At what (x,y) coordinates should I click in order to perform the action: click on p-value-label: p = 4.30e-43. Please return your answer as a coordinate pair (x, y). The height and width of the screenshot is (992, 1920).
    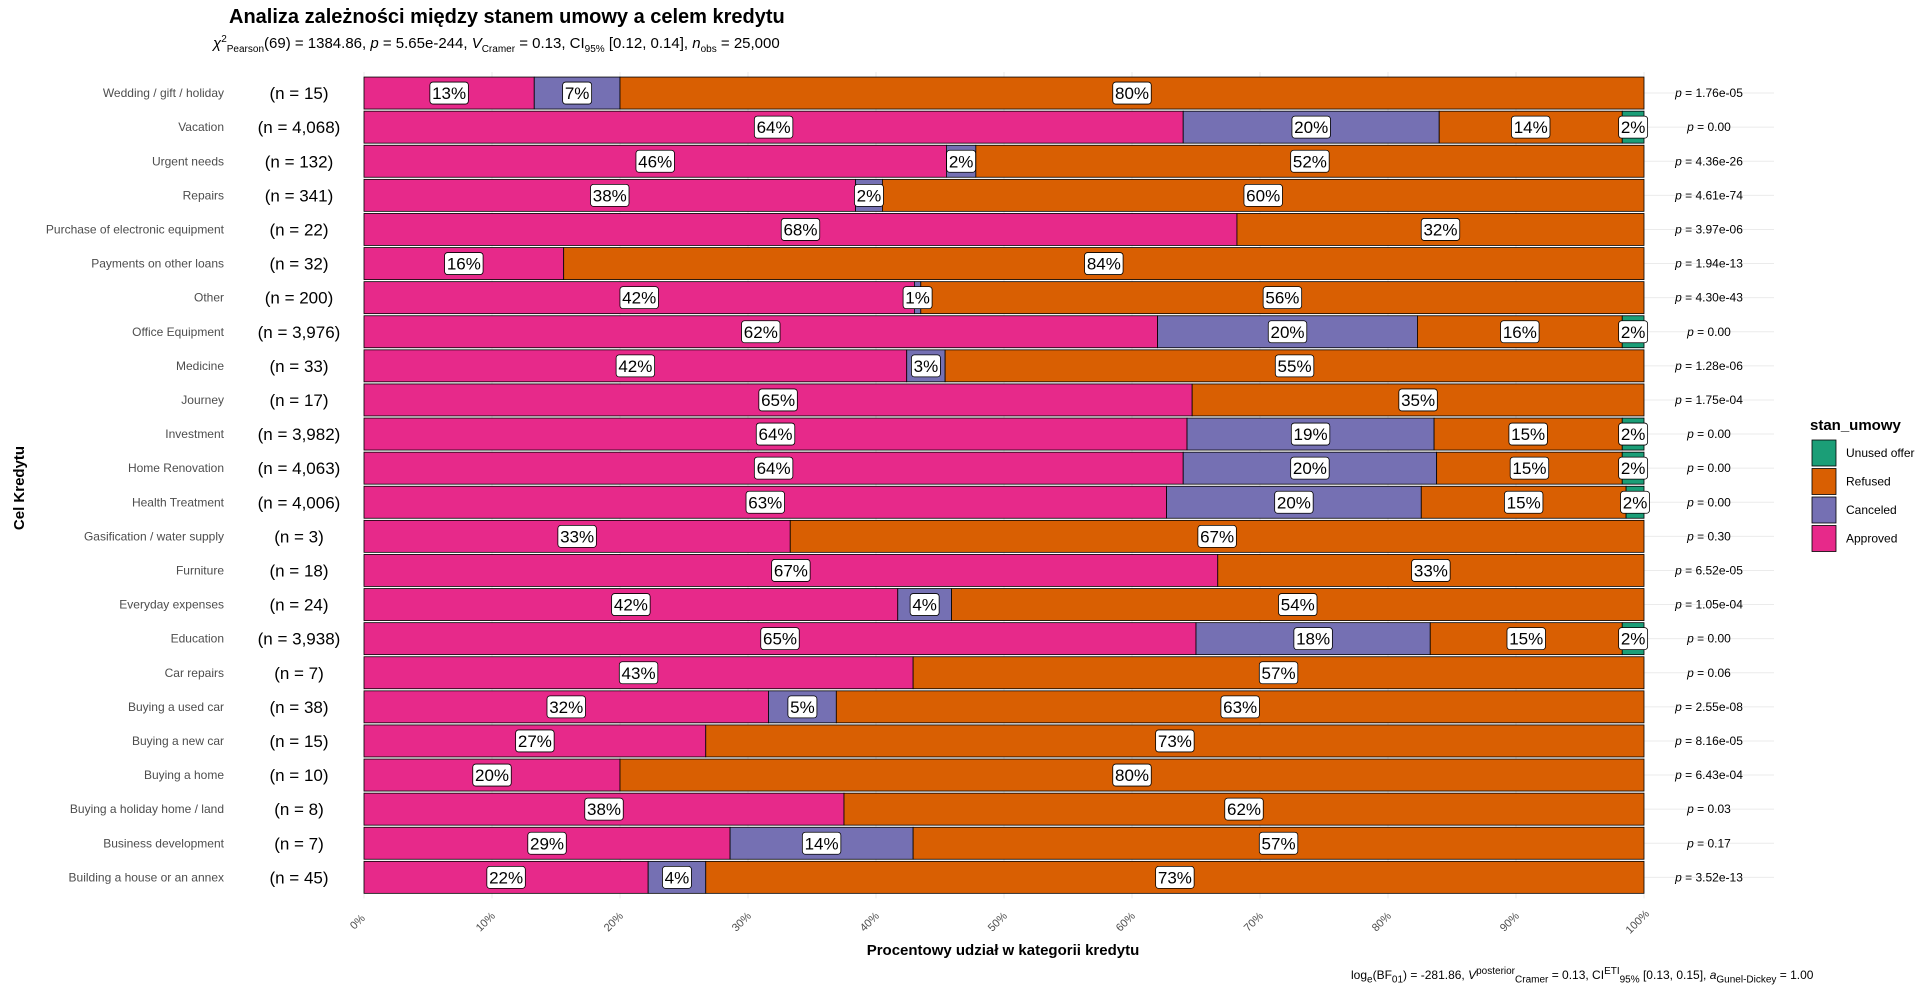
    Looking at the image, I should click on (1708, 298).